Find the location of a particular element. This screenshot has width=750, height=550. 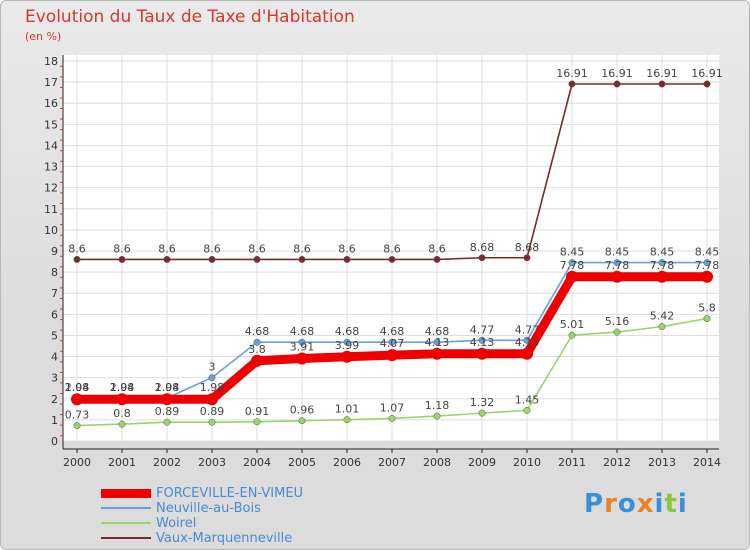

data-label: 3 is located at coordinates (212, 367).